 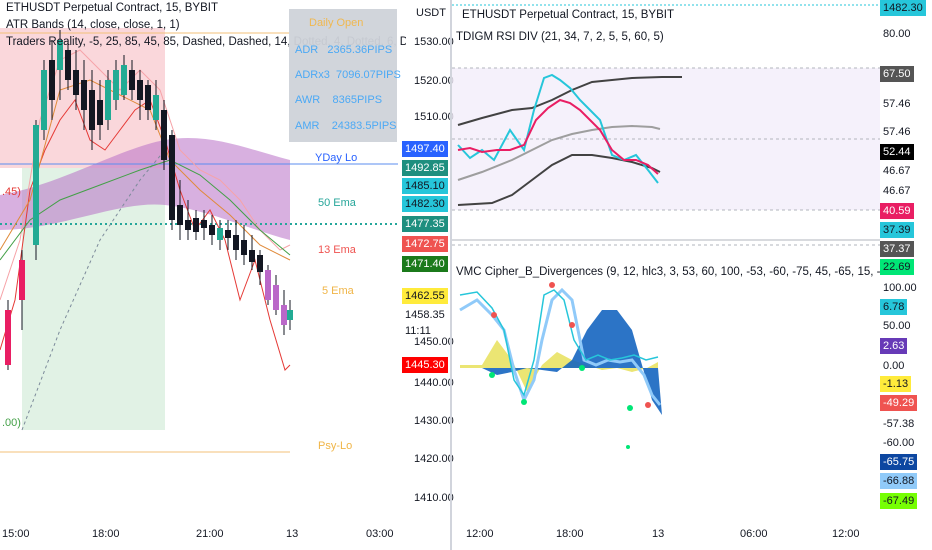 What do you see at coordinates (425, 224) in the screenshot?
I see `price-tag: 1477.35` at bounding box center [425, 224].